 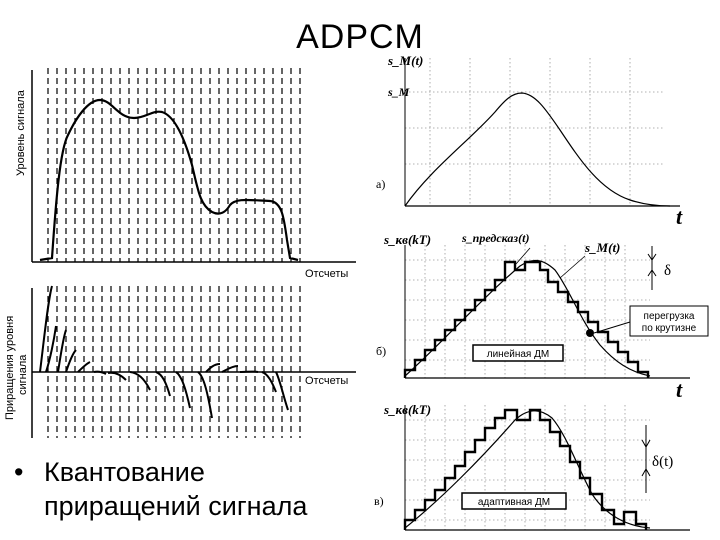 I want to click on slide-title: ADPCM, so click(x=360, y=37).